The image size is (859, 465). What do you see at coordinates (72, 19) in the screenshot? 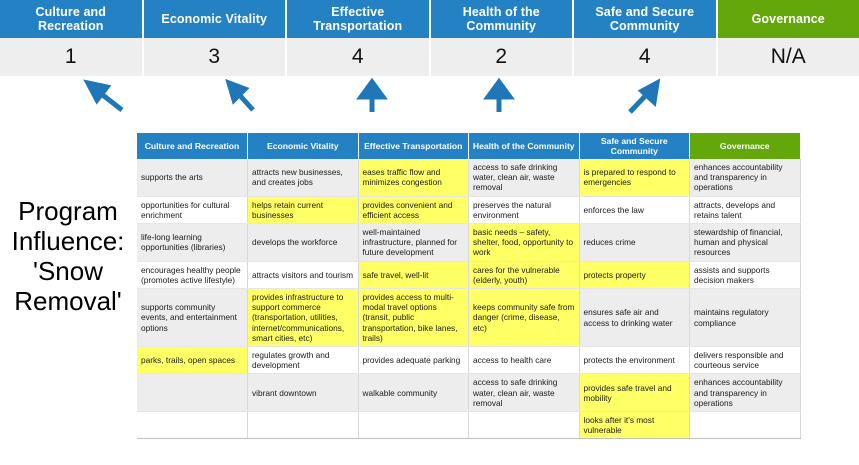
I see `scorecard-header-culture-and-recreation: Culture and Recreation` at bounding box center [72, 19].